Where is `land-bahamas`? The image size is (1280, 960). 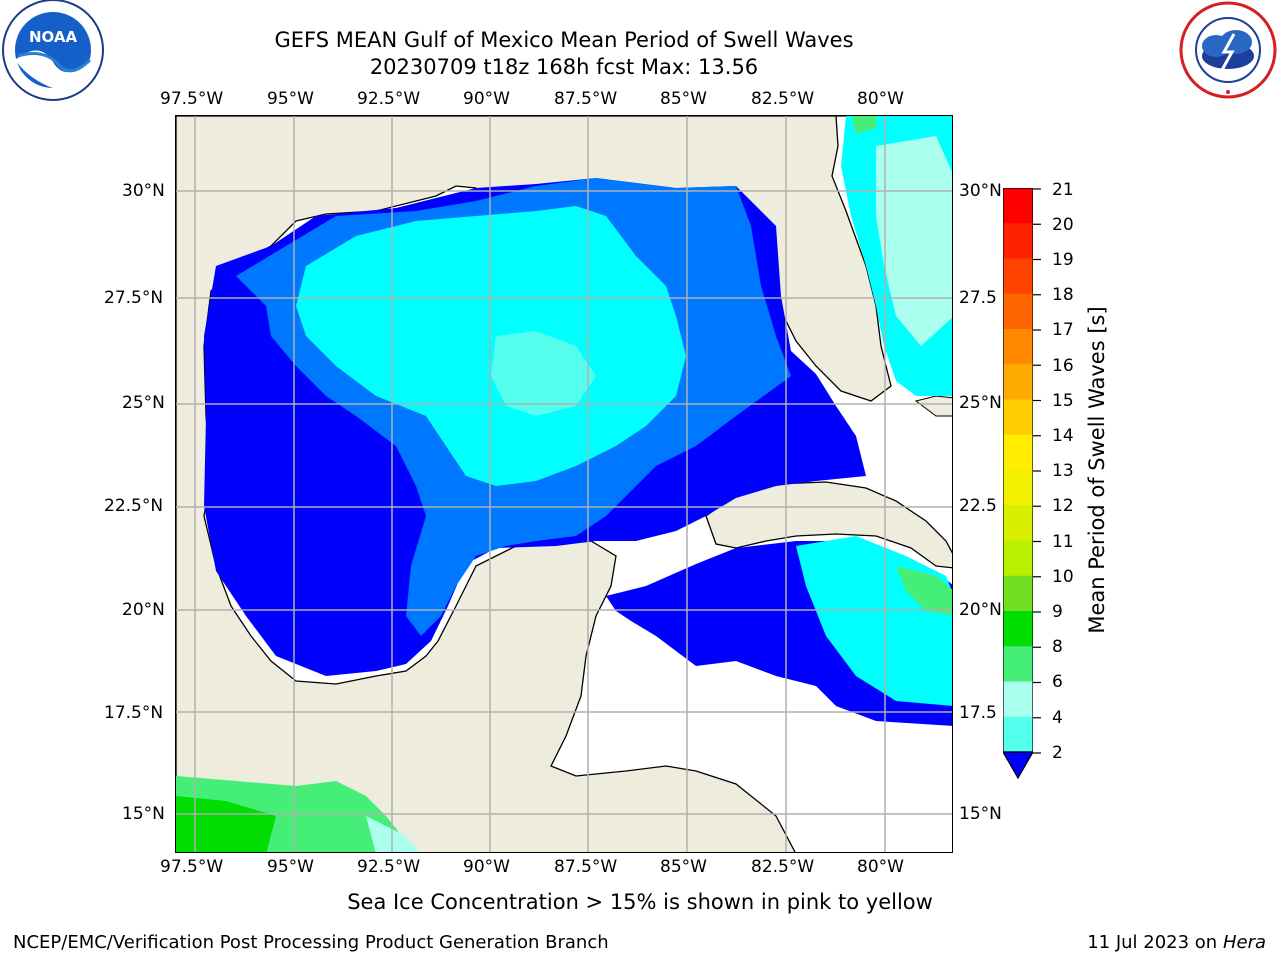
land-bahamas is located at coordinates (933, 406).